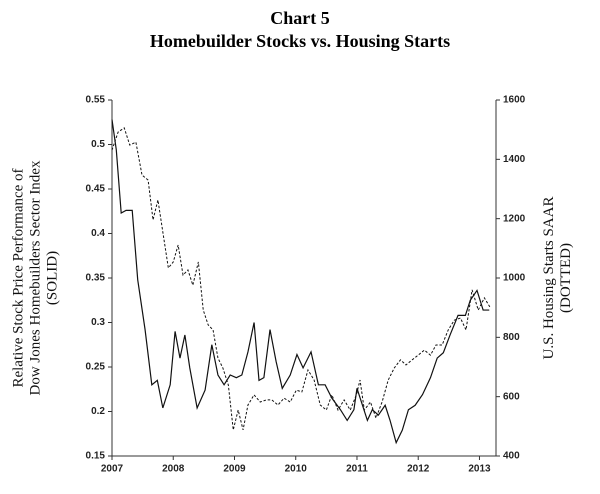  I want to click on y-tick-label: 0.15, so click(96, 456).